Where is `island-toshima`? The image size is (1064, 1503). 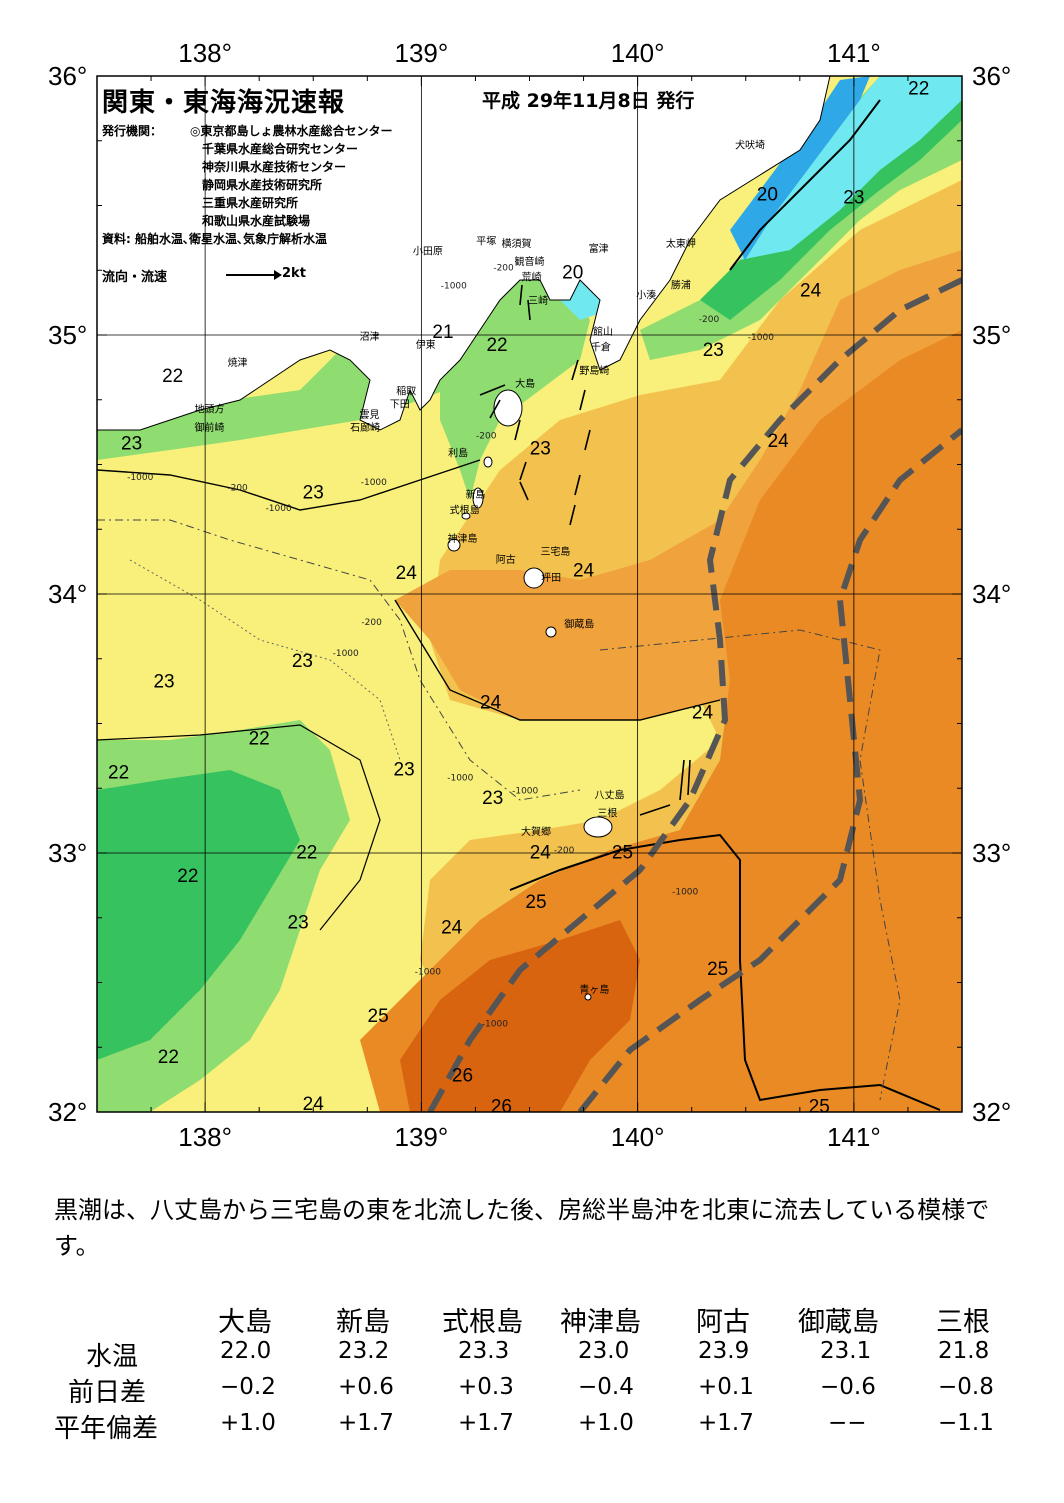
island-toshima is located at coordinates (488, 462).